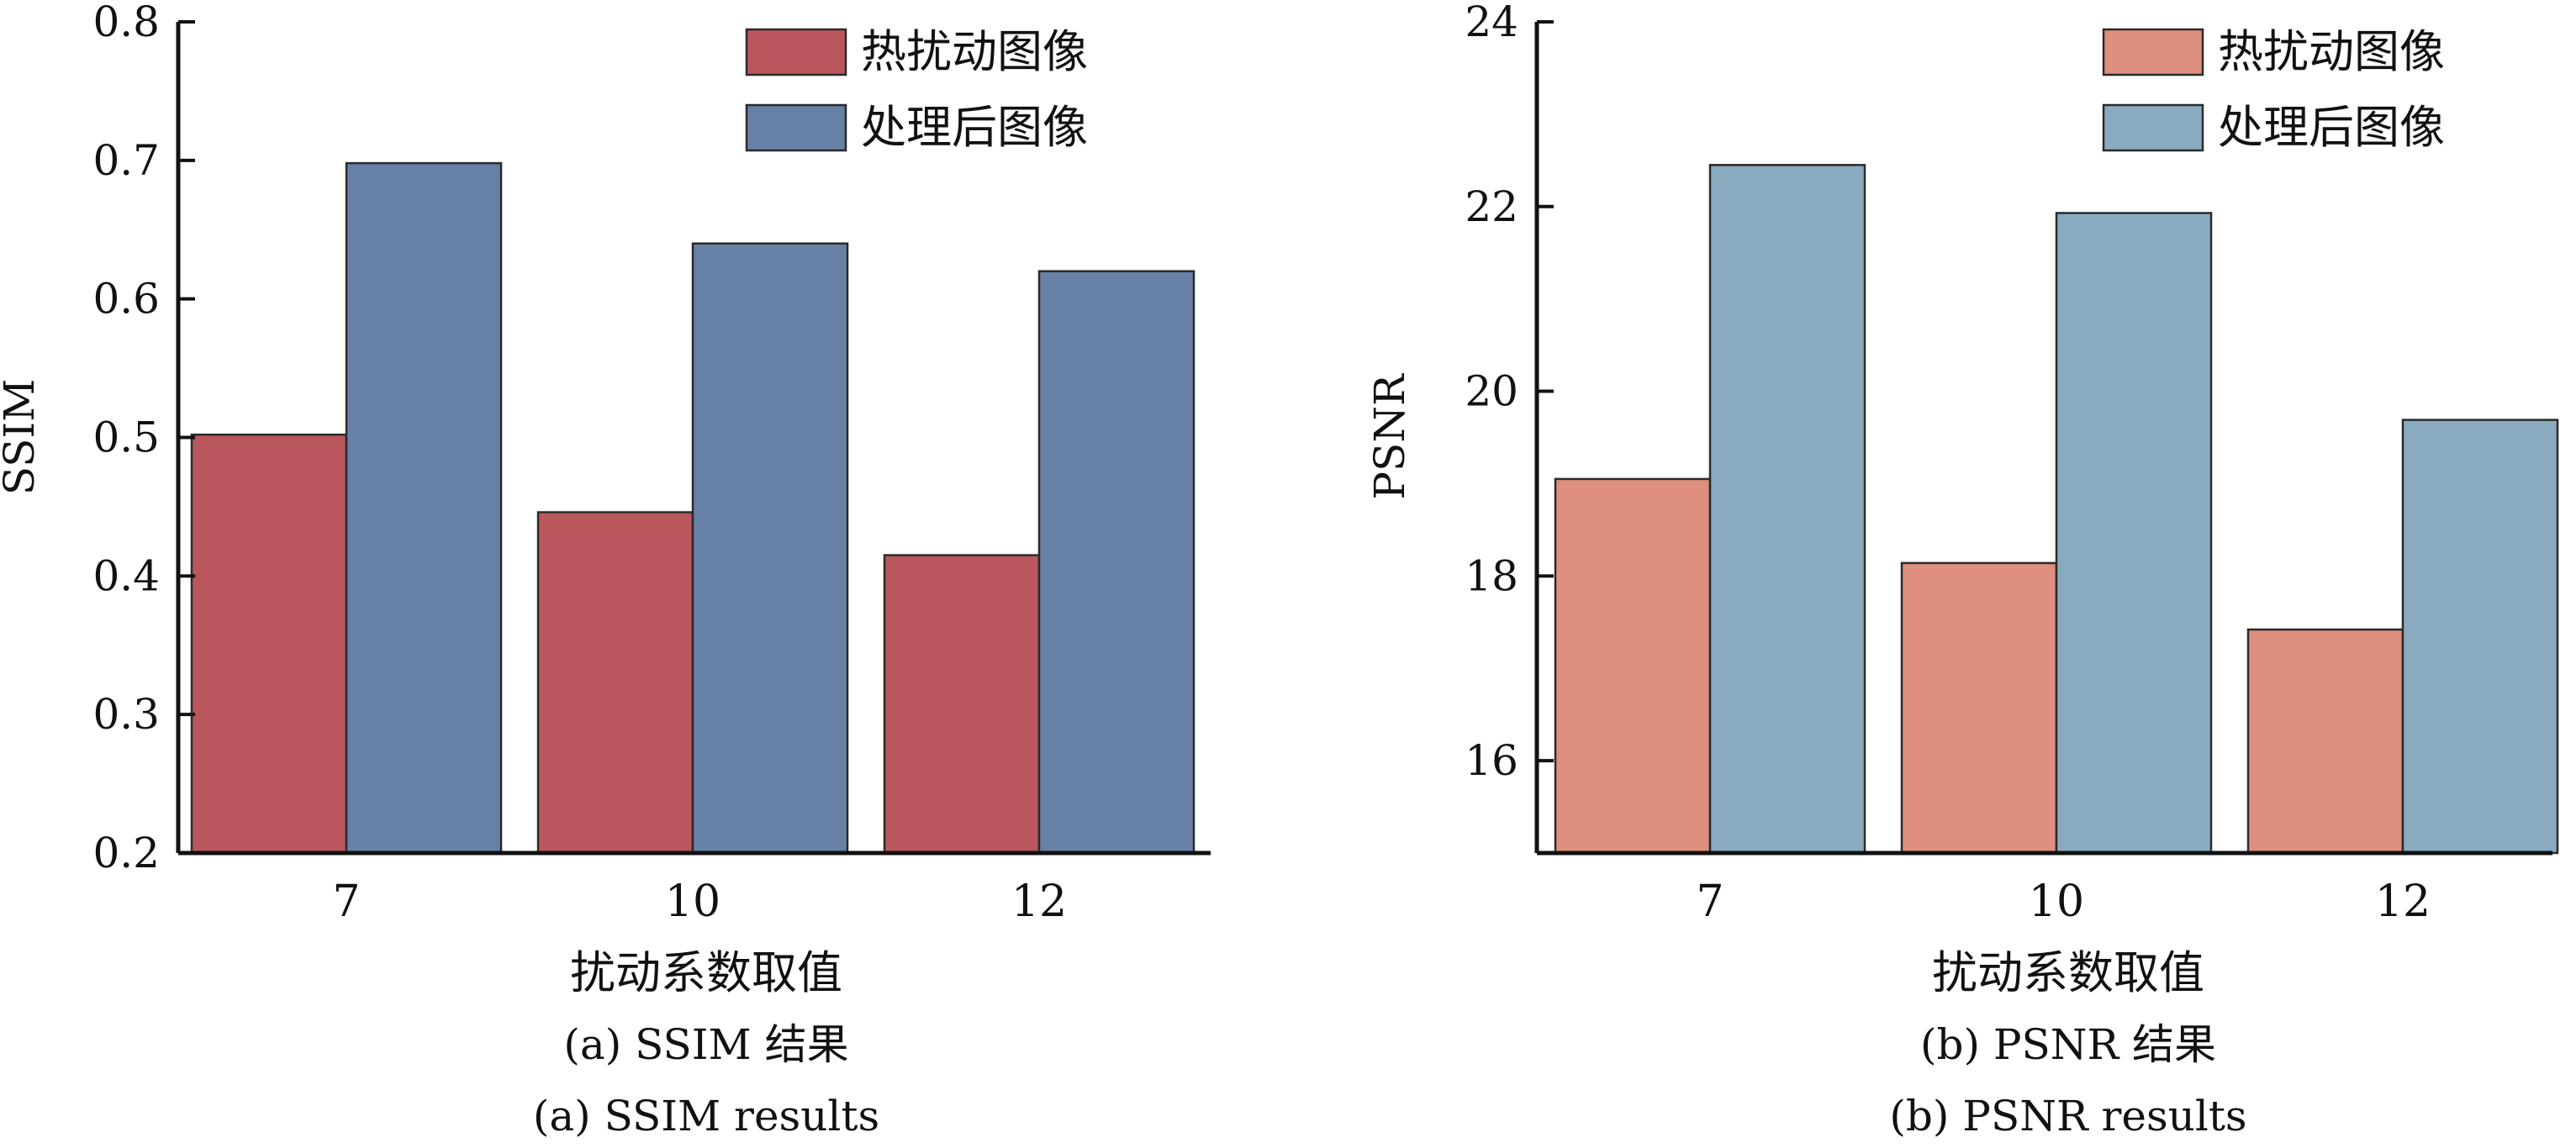 This screenshot has width=2576, height=1148. I want to click on ssim-y-tick-label: 0.5, so click(126, 437).